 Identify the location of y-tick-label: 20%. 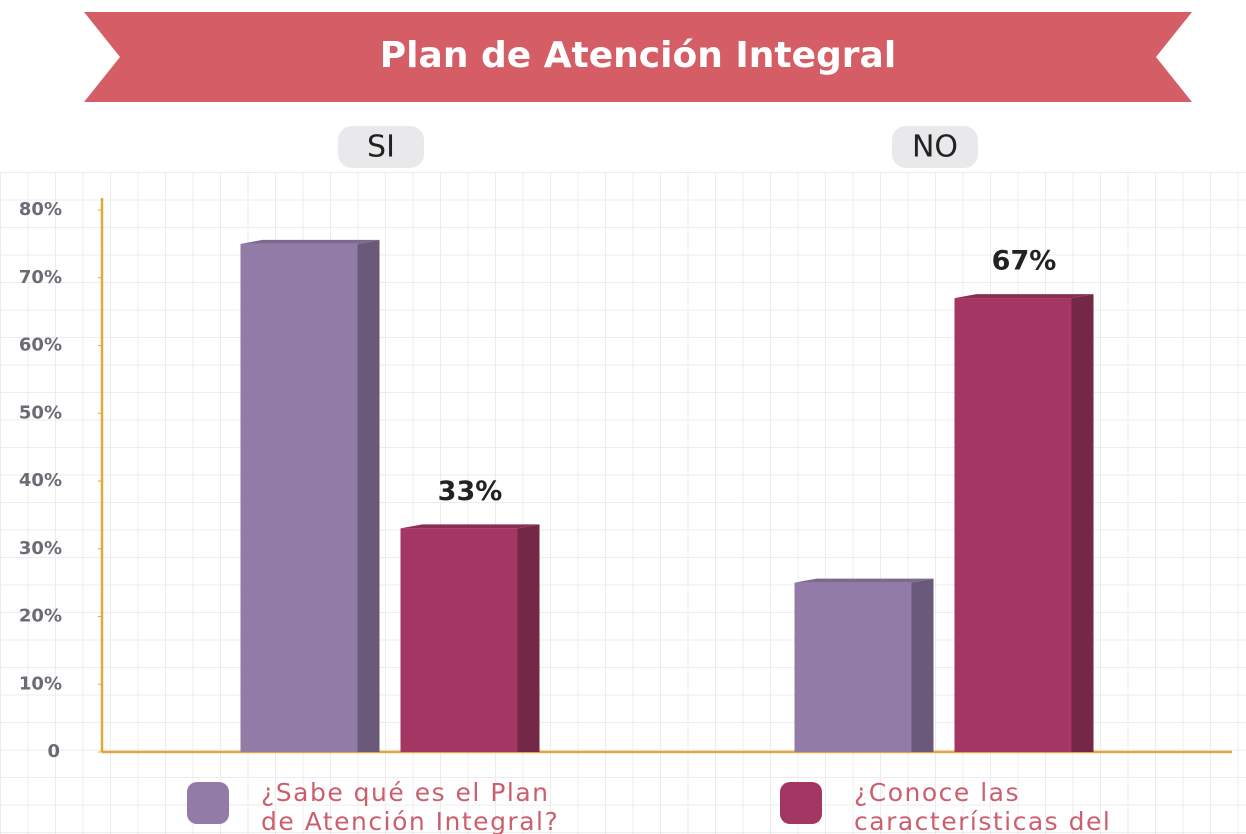
(40, 616).